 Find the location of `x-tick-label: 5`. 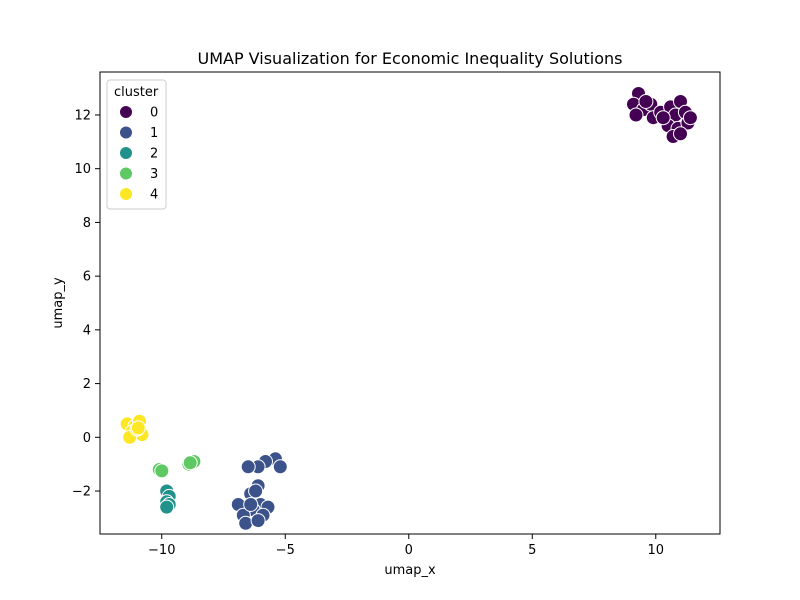

x-tick-label: 5 is located at coordinates (532, 550).